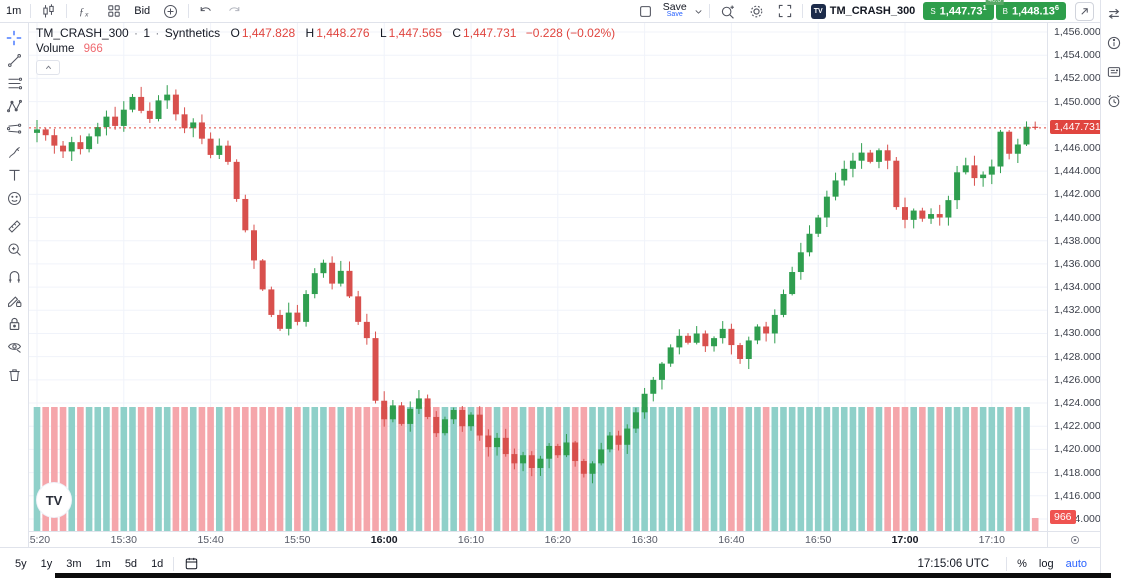  What do you see at coordinates (14, 374) in the screenshot?
I see `remove-all-drawings-button` at bounding box center [14, 374].